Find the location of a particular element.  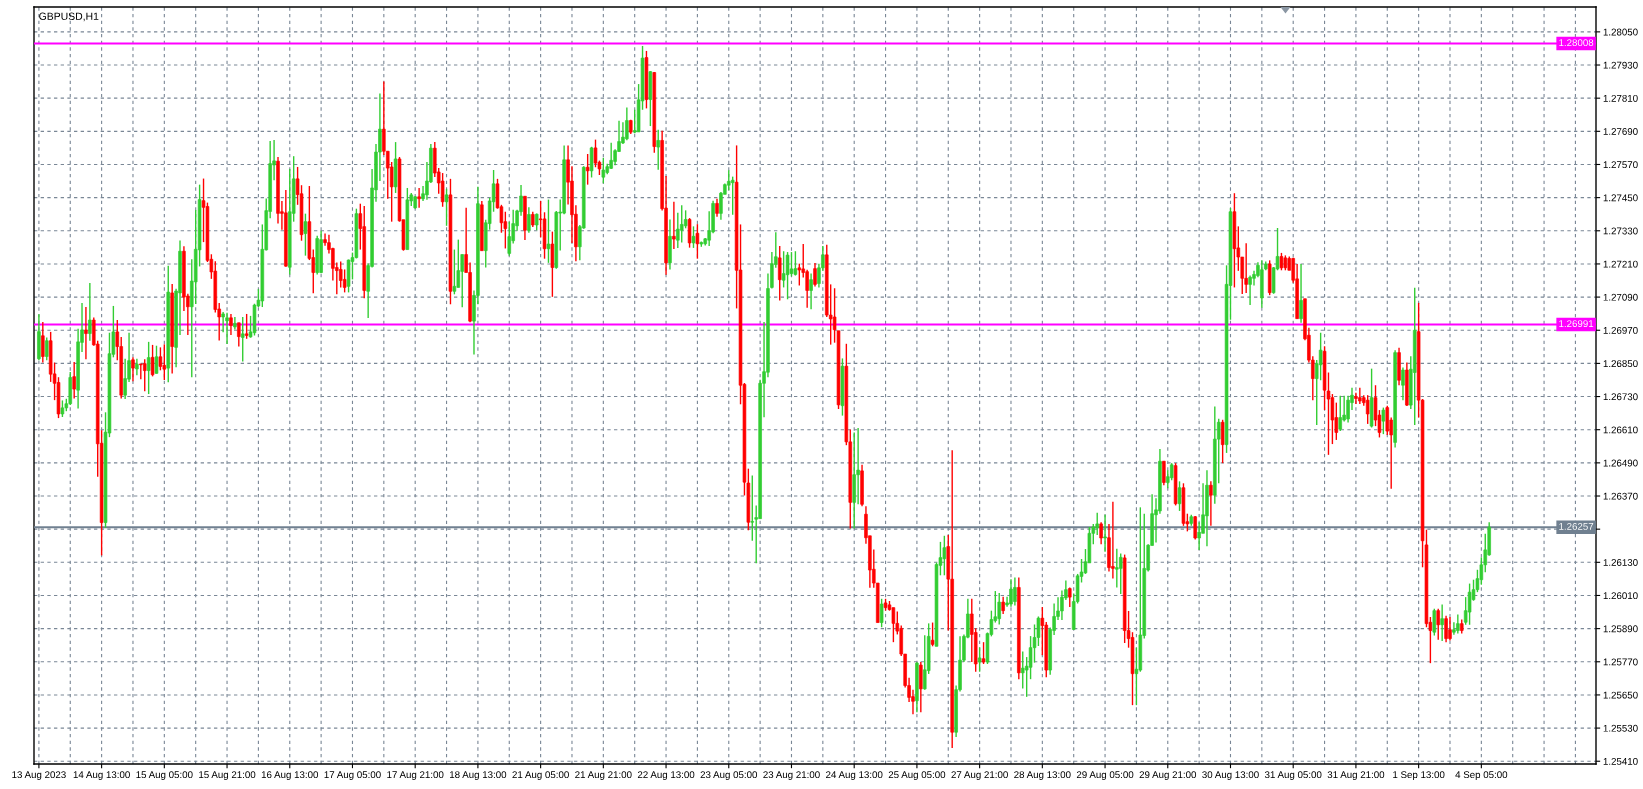

x-tick-label: 17 Aug 05:00 is located at coordinates (352, 776).